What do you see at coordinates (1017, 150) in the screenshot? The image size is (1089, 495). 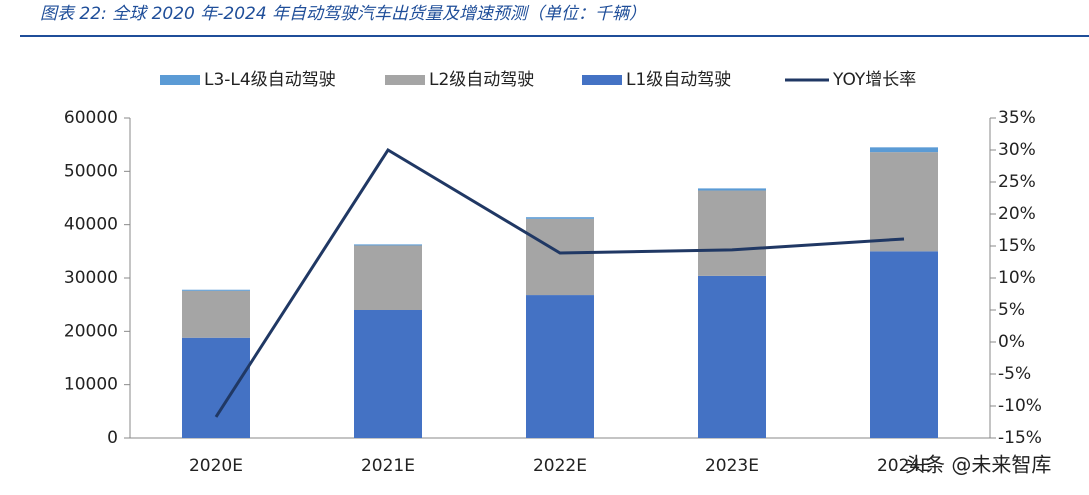 I see `y2-tick-label: 30%` at bounding box center [1017, 150].